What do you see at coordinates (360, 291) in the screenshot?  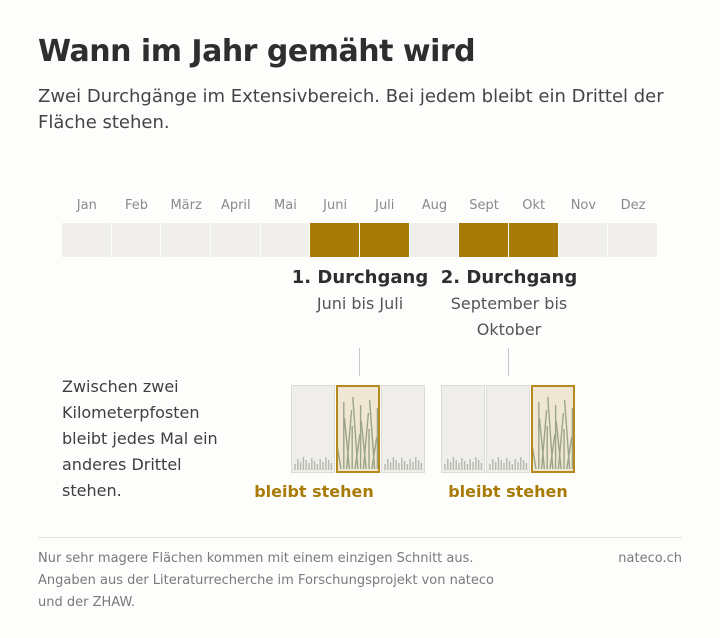 I see `pass-1: 1. Durchgang Juni bis Juli` at bounding box center [360, 291].